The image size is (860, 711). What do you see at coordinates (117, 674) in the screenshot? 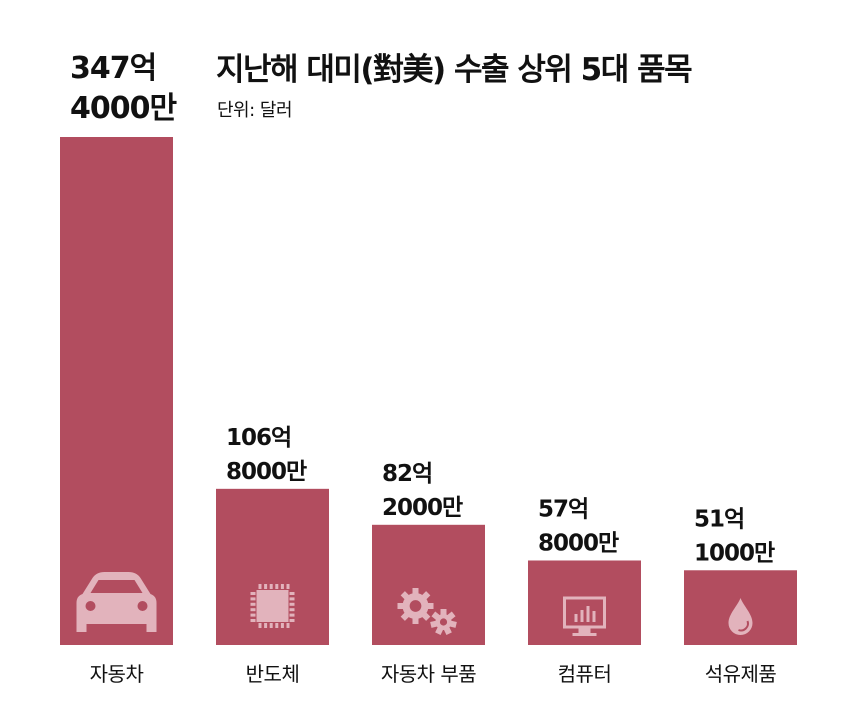
I see `category-label: 자동차` at bounding box center [117, 674].